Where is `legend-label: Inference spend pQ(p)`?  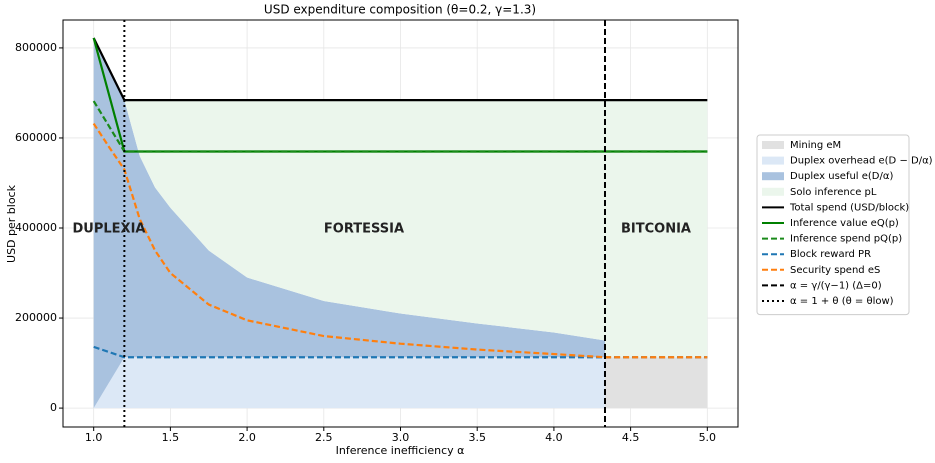
legend-label: Inference spend pQ(p) is located at coordinates (846, 239).